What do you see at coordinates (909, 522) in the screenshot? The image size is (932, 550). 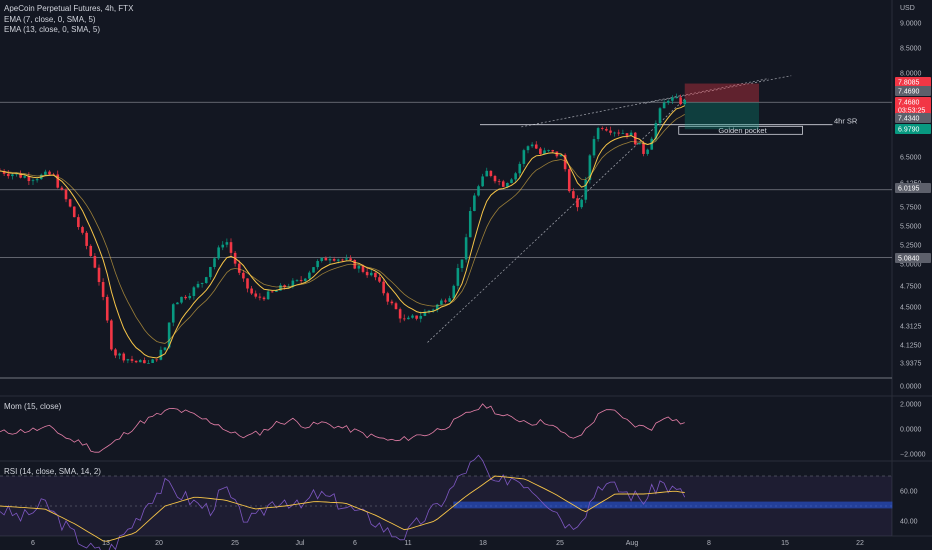 I see `rsi-tick-label: 40.00` at bounding box center [909, 522].